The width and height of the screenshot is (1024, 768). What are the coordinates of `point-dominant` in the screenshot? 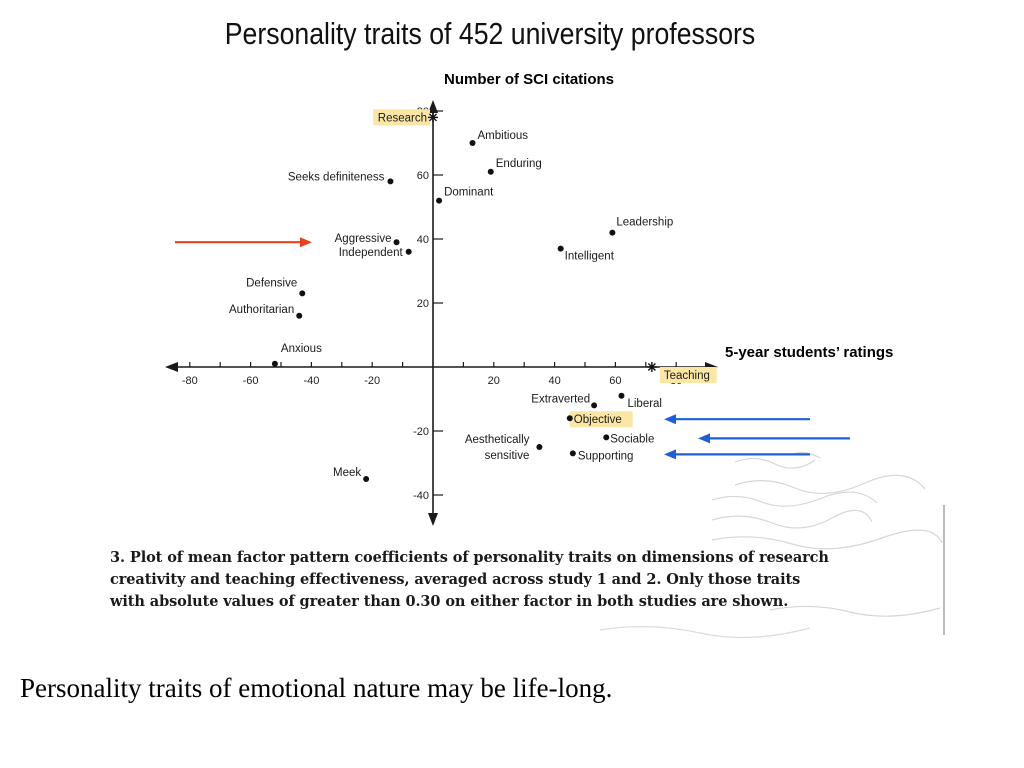 It's located at (439, 200).